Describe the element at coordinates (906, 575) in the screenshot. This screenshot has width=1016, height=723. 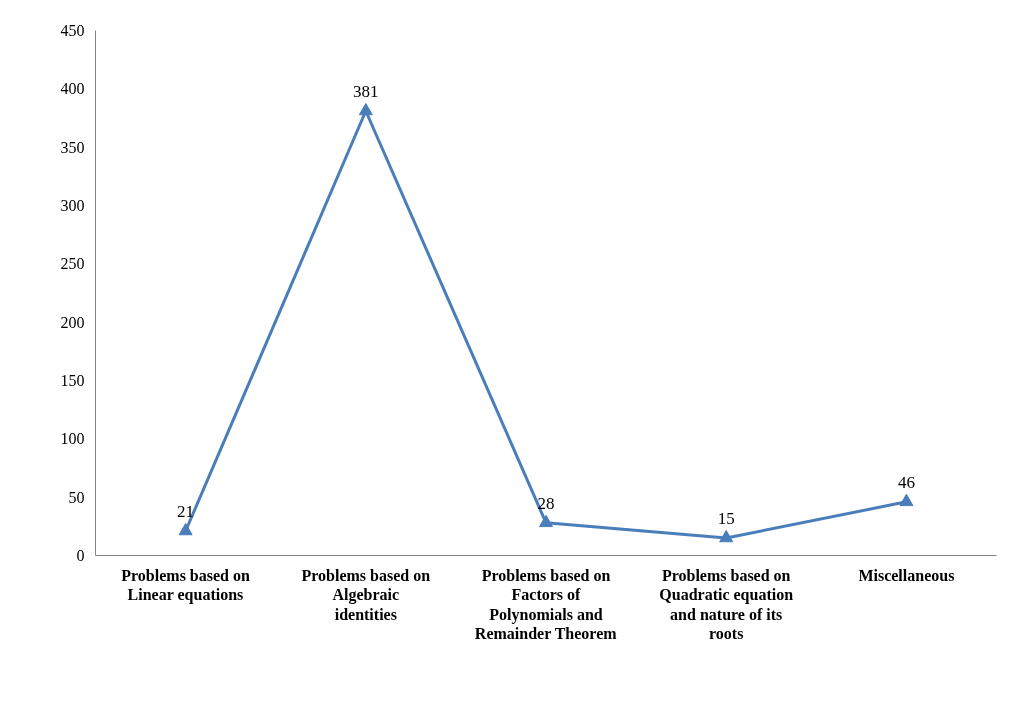
I see `x-tick-label: Miscellaneous` at that location.